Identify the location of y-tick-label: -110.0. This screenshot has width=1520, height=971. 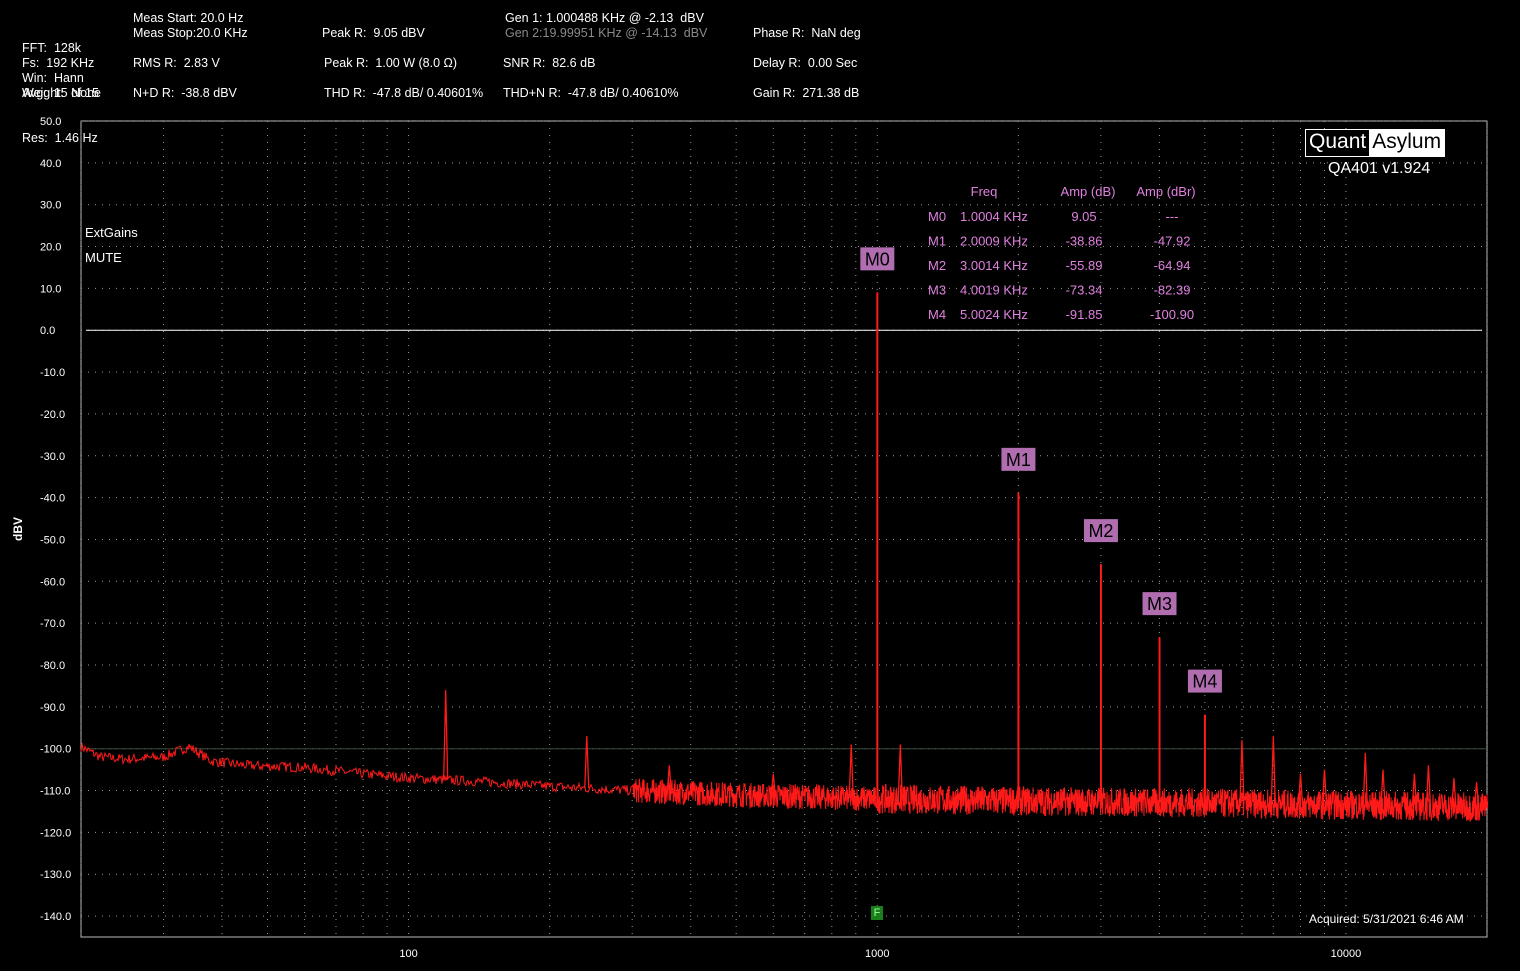
(55, 792).